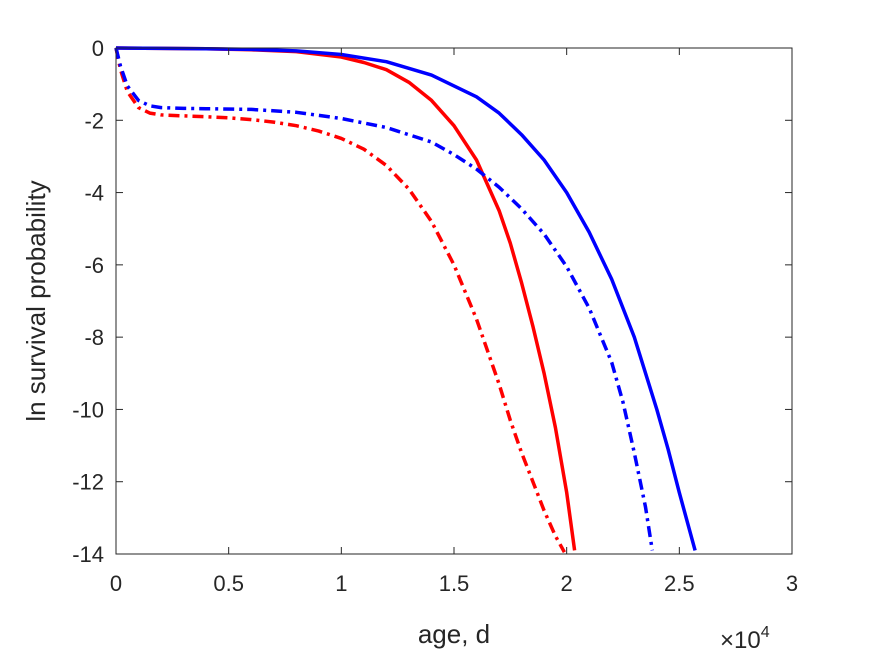 The height and width of the screenshot is (656, 875). I want to click on y-tick-label: -2, so click(94, 120).